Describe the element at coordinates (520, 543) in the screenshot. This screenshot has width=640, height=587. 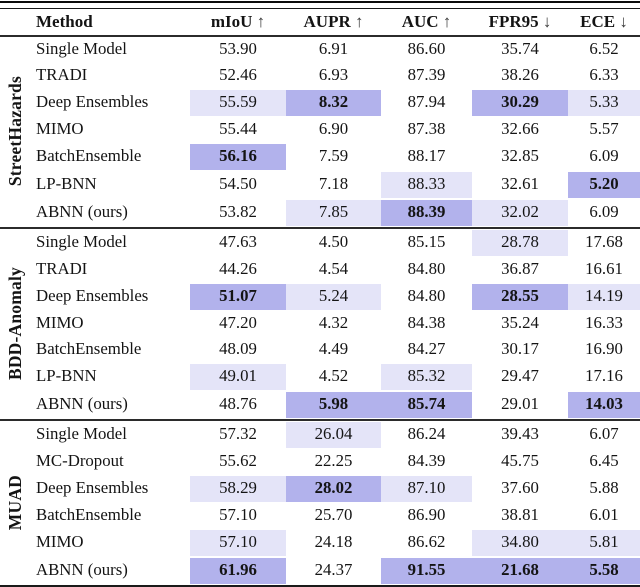
I see `value-cell-fpr95: 34.80` at that location.